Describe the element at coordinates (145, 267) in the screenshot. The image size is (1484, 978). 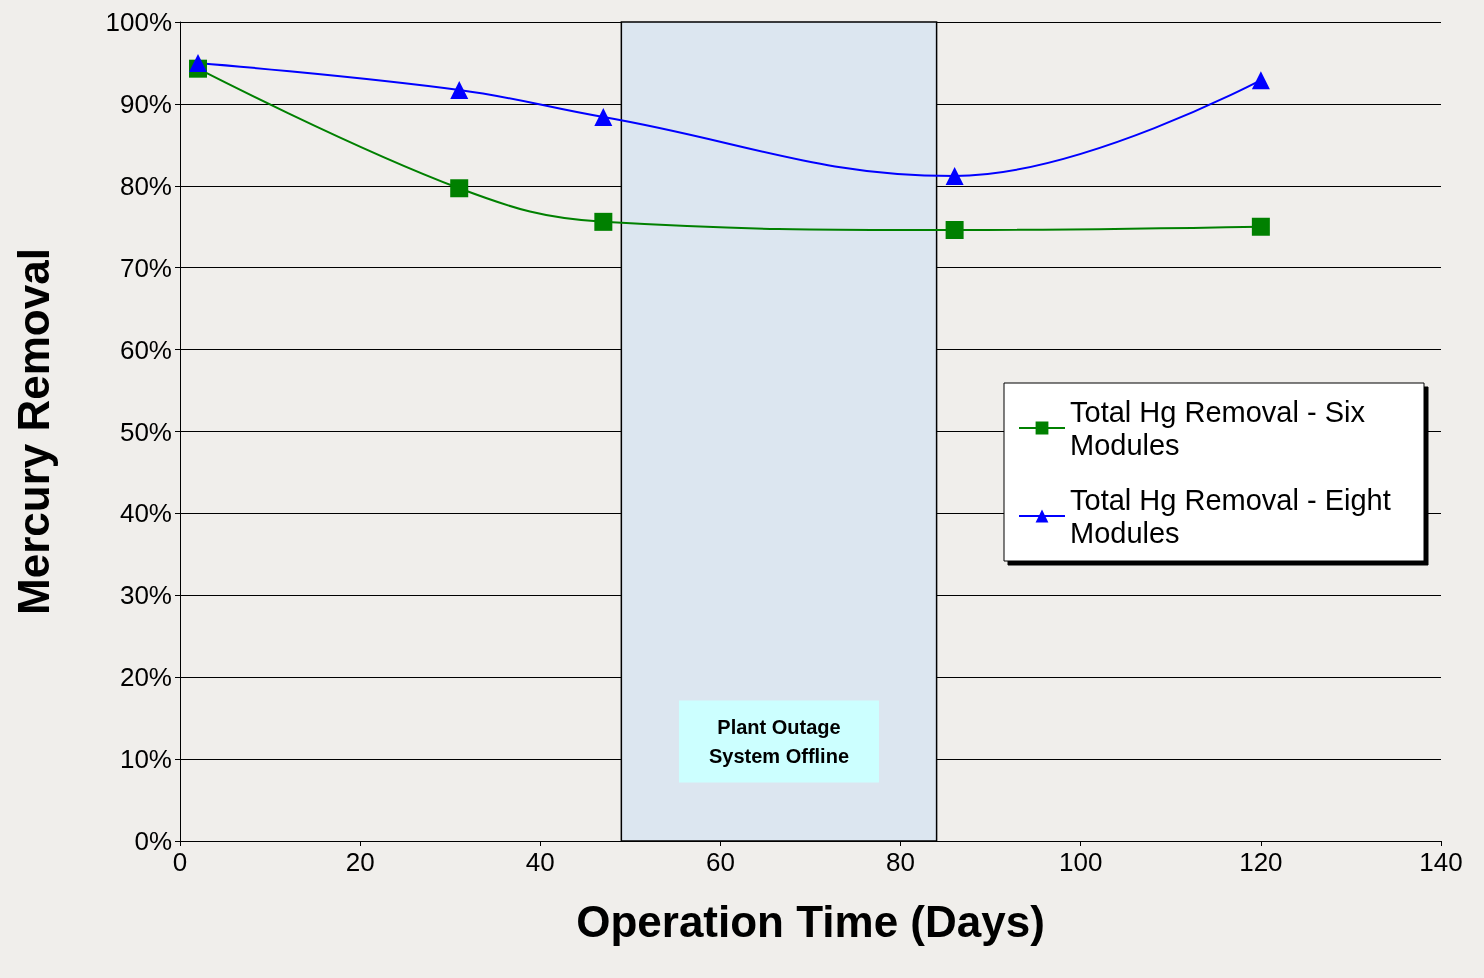
I see `y-tick-label: 70%` at that location.